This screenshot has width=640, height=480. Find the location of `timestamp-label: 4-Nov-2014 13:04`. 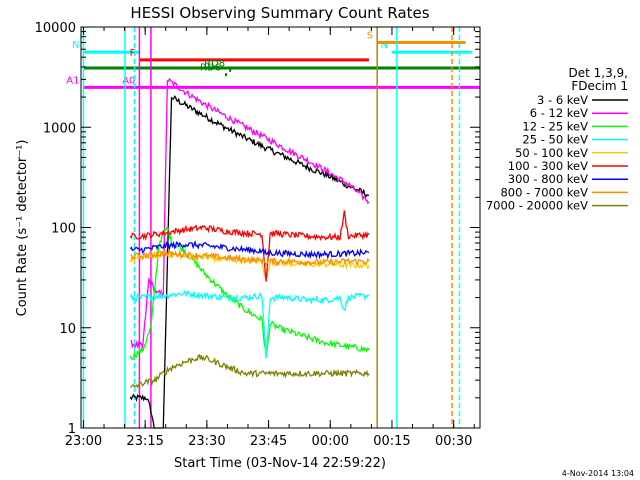

timestamp-label: 4-Nov-2014 13:04 is located at coordinates (598, 473).